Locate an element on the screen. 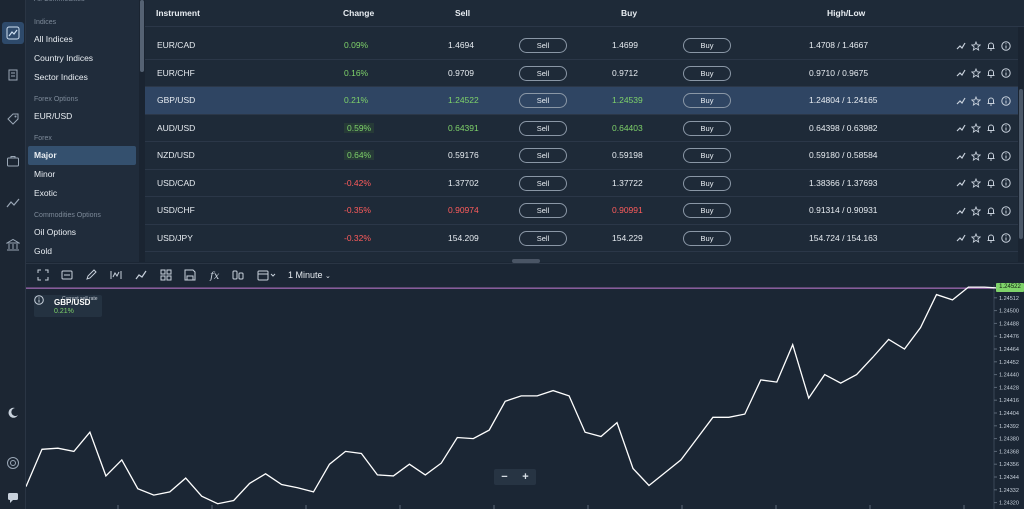  table-scrollbar is located at coordinates (1021, 144).